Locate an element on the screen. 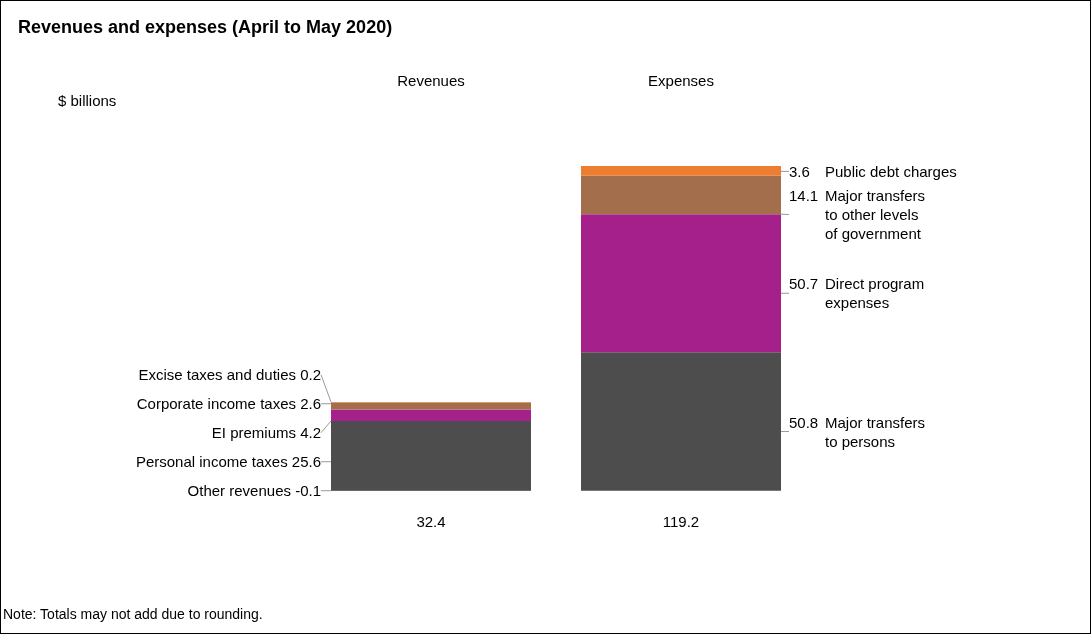  text: Direct program expenses is located at coordinates (875, 293).